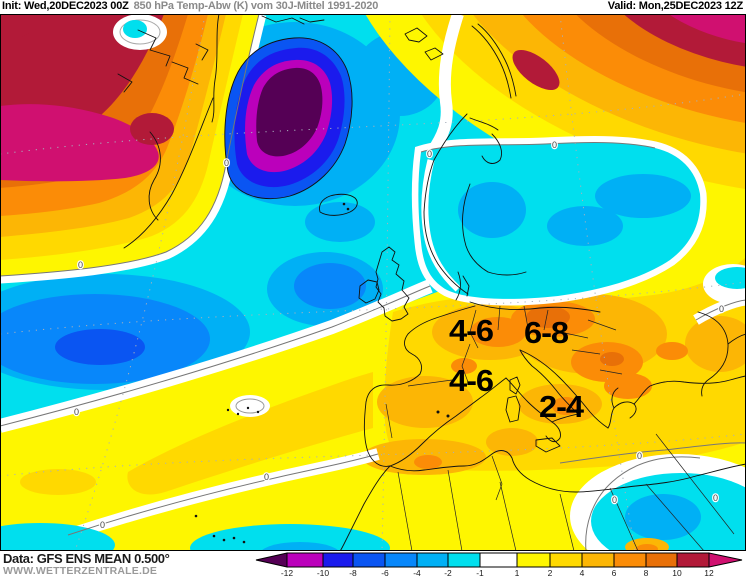  What do you see at coordinates (646, 573) in the screenshot?
I see `colorbar-tick-label: 8` at bounding box center [646, 573].